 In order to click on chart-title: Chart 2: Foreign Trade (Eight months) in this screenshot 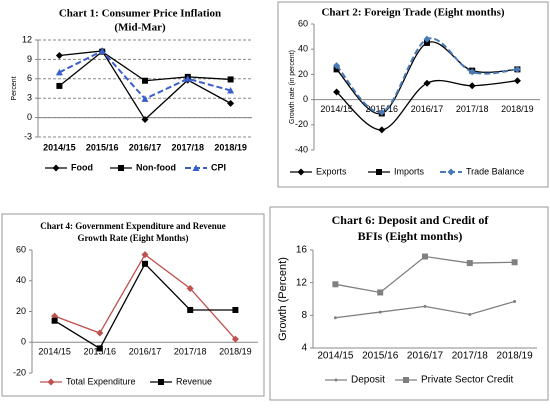, I will do `click(412, 13)`.